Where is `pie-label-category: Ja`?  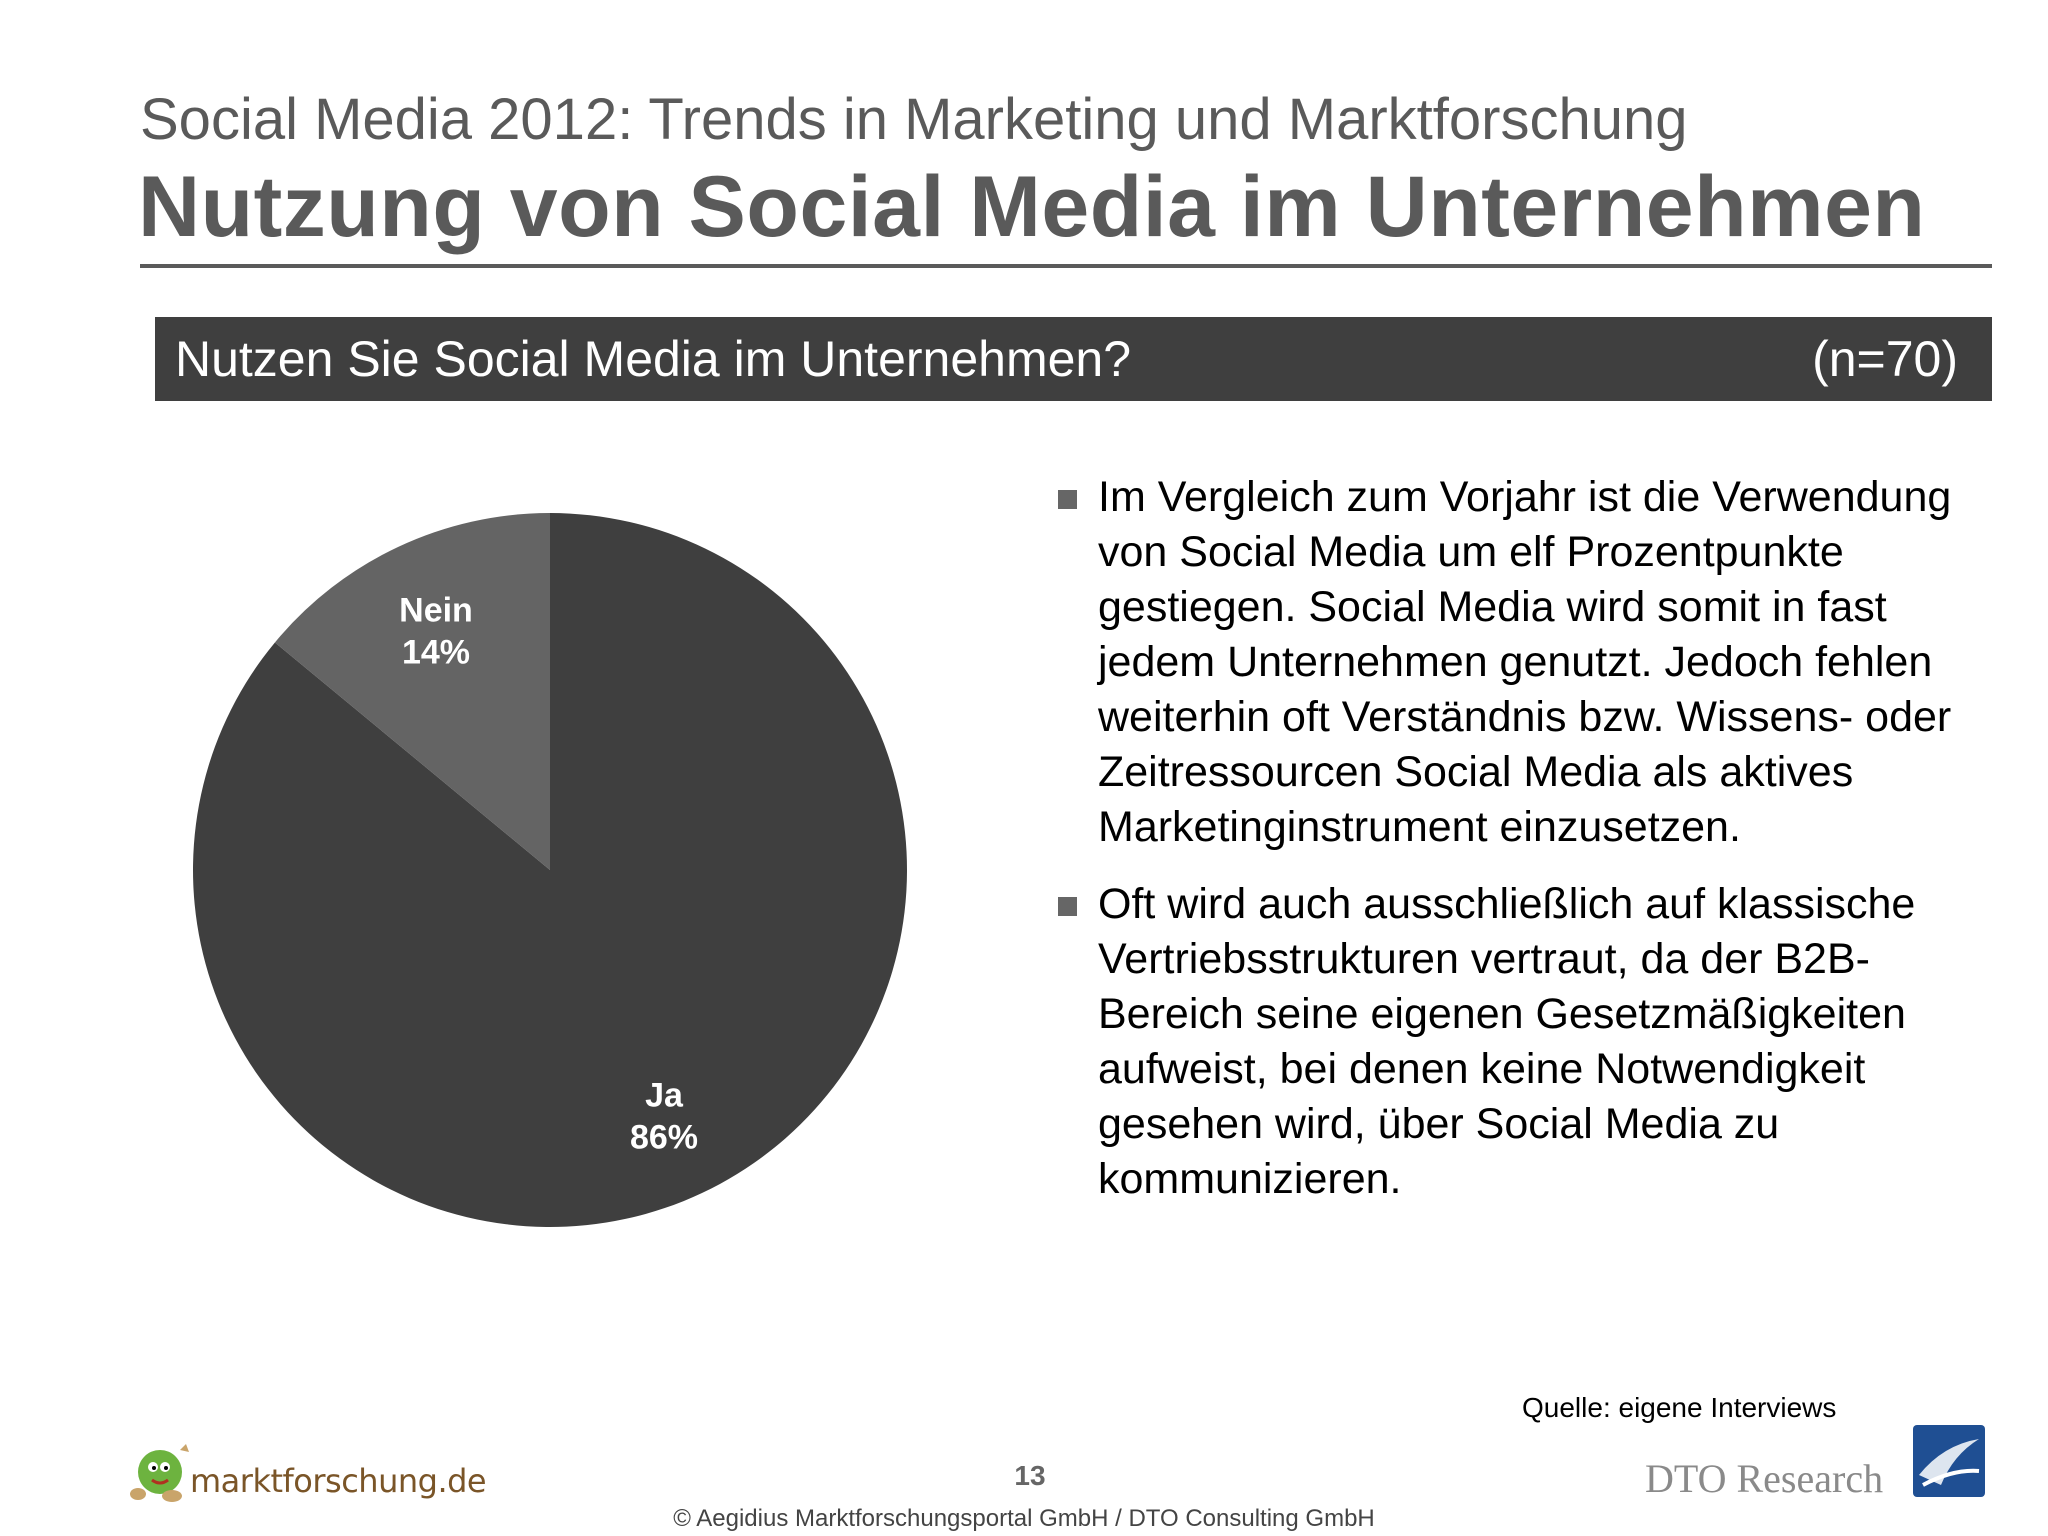
pie-label-category: Ja is located at coordinates (664, 1095).